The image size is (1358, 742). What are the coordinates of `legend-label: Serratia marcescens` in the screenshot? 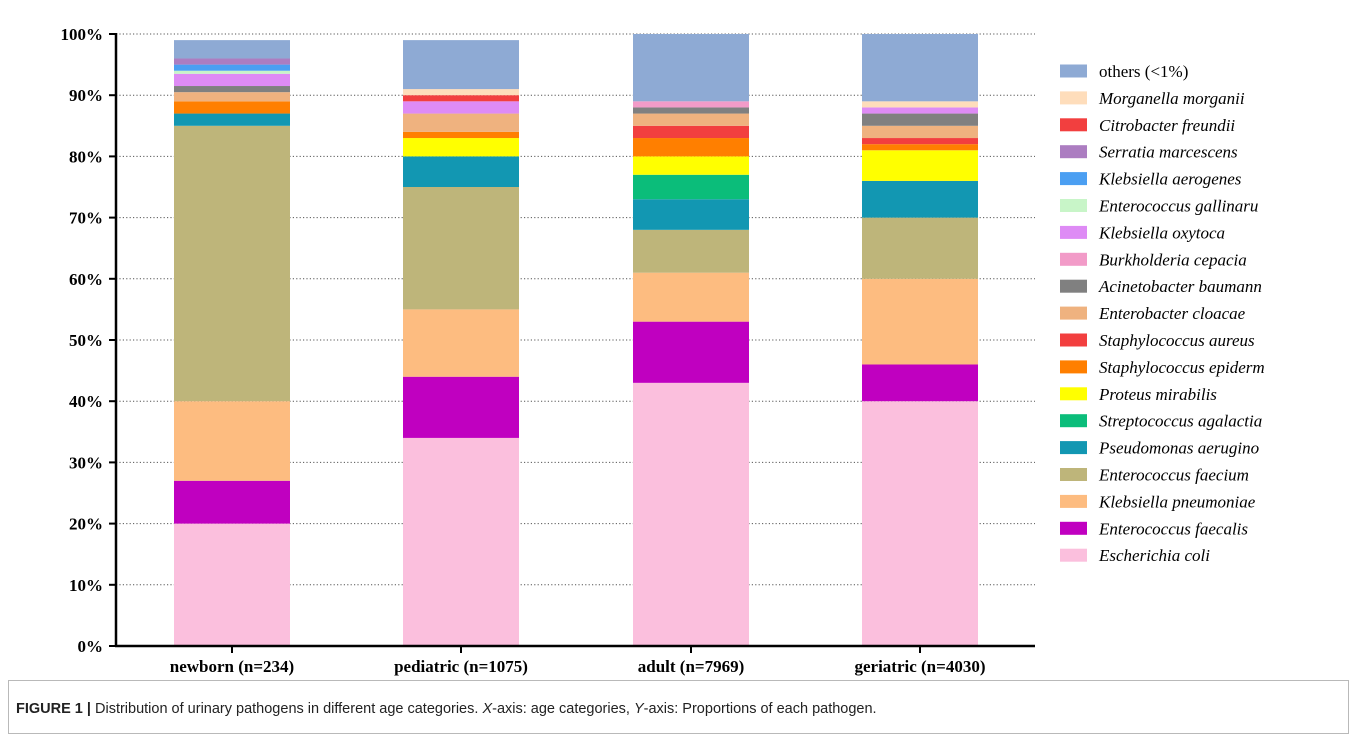 It's located at (1168, 152).